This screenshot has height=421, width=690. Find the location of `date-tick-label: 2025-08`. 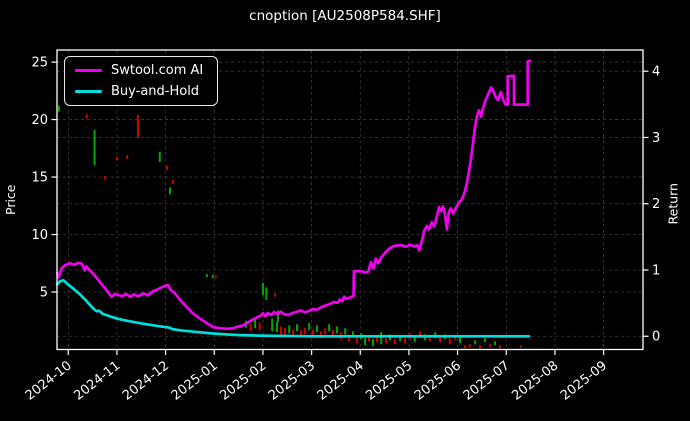

date-tick-label: 2025-08 is located at coordinates (535, 380).